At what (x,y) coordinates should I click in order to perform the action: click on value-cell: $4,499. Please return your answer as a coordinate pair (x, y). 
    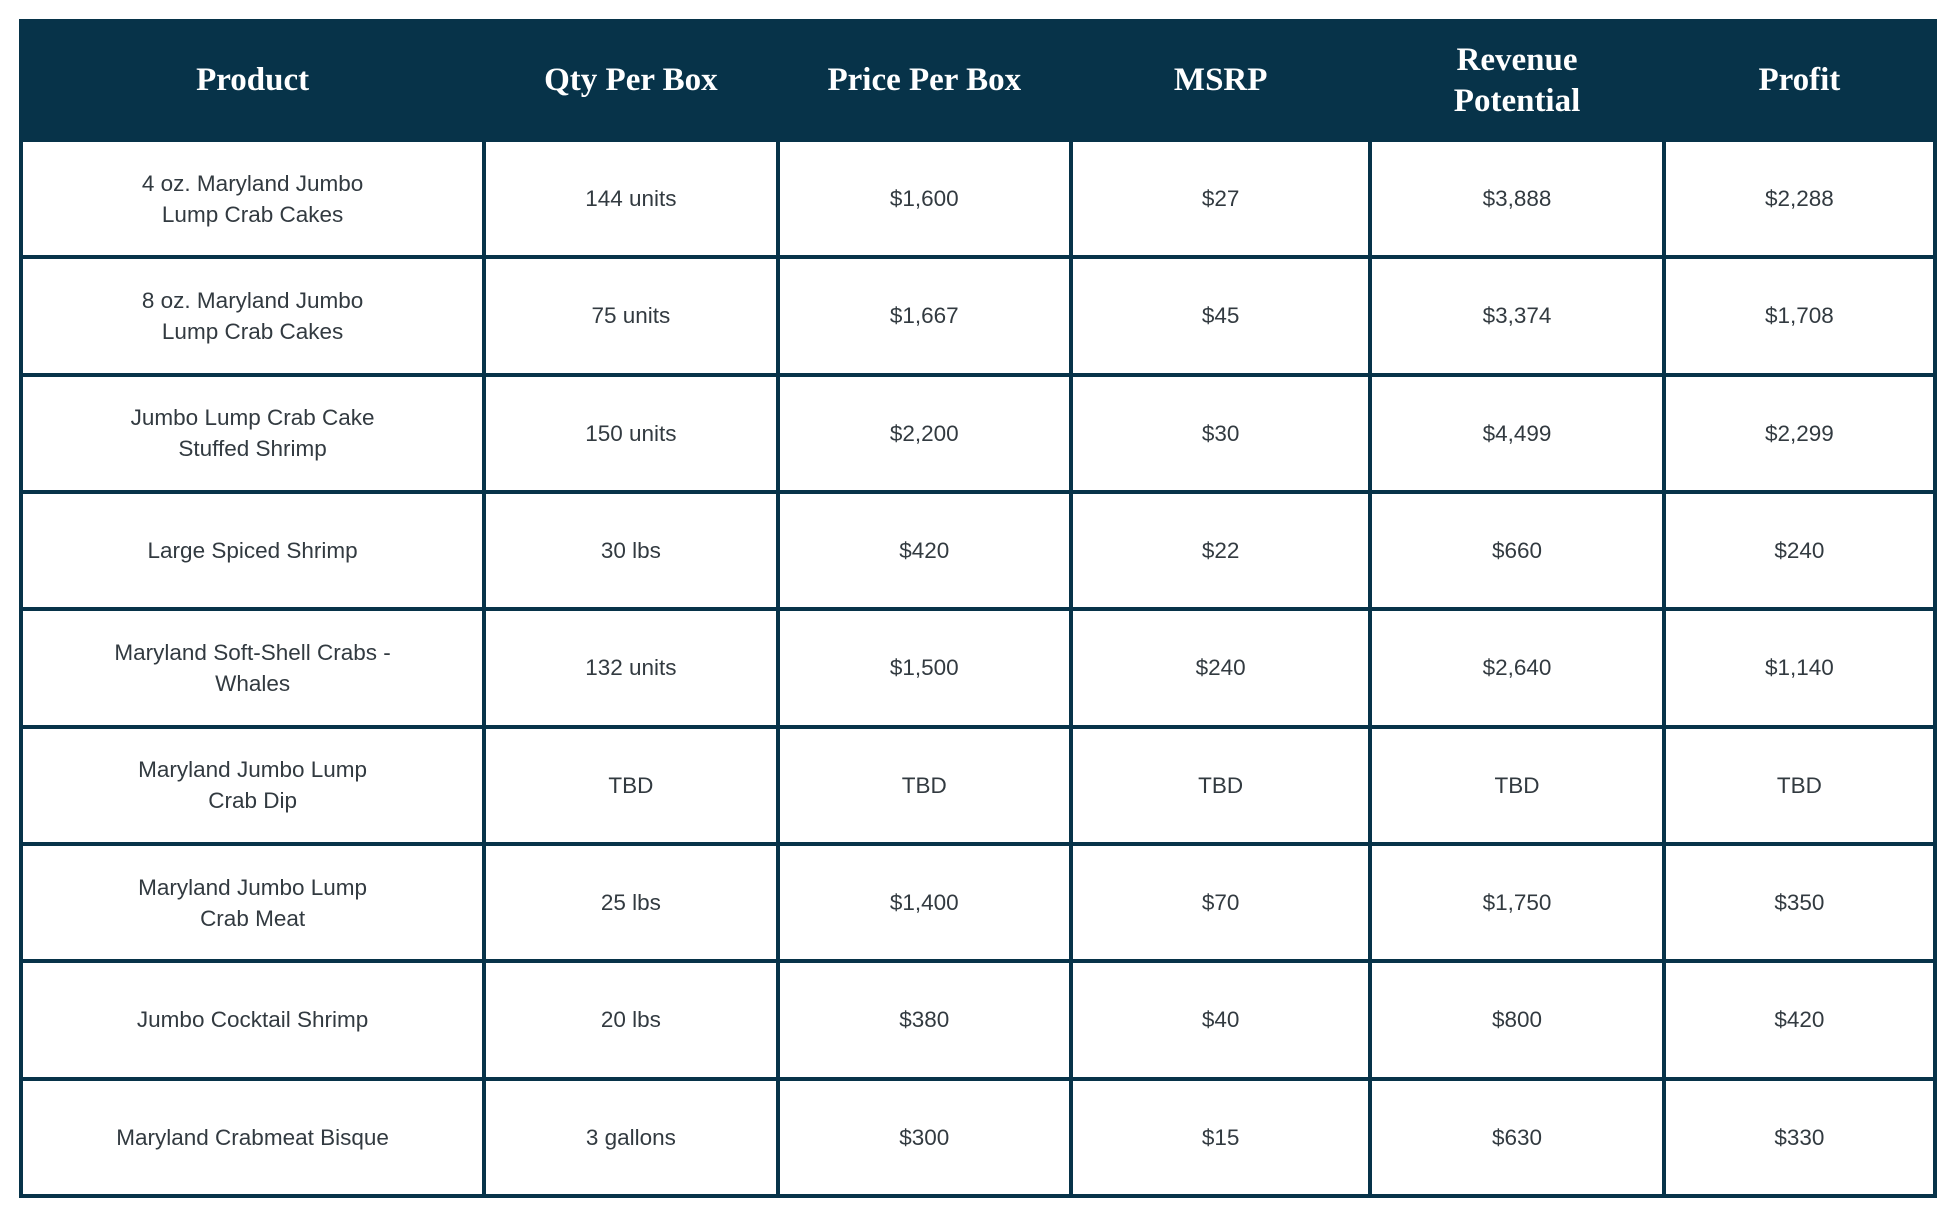
    Looking at the image, I should click on (1517, 433).